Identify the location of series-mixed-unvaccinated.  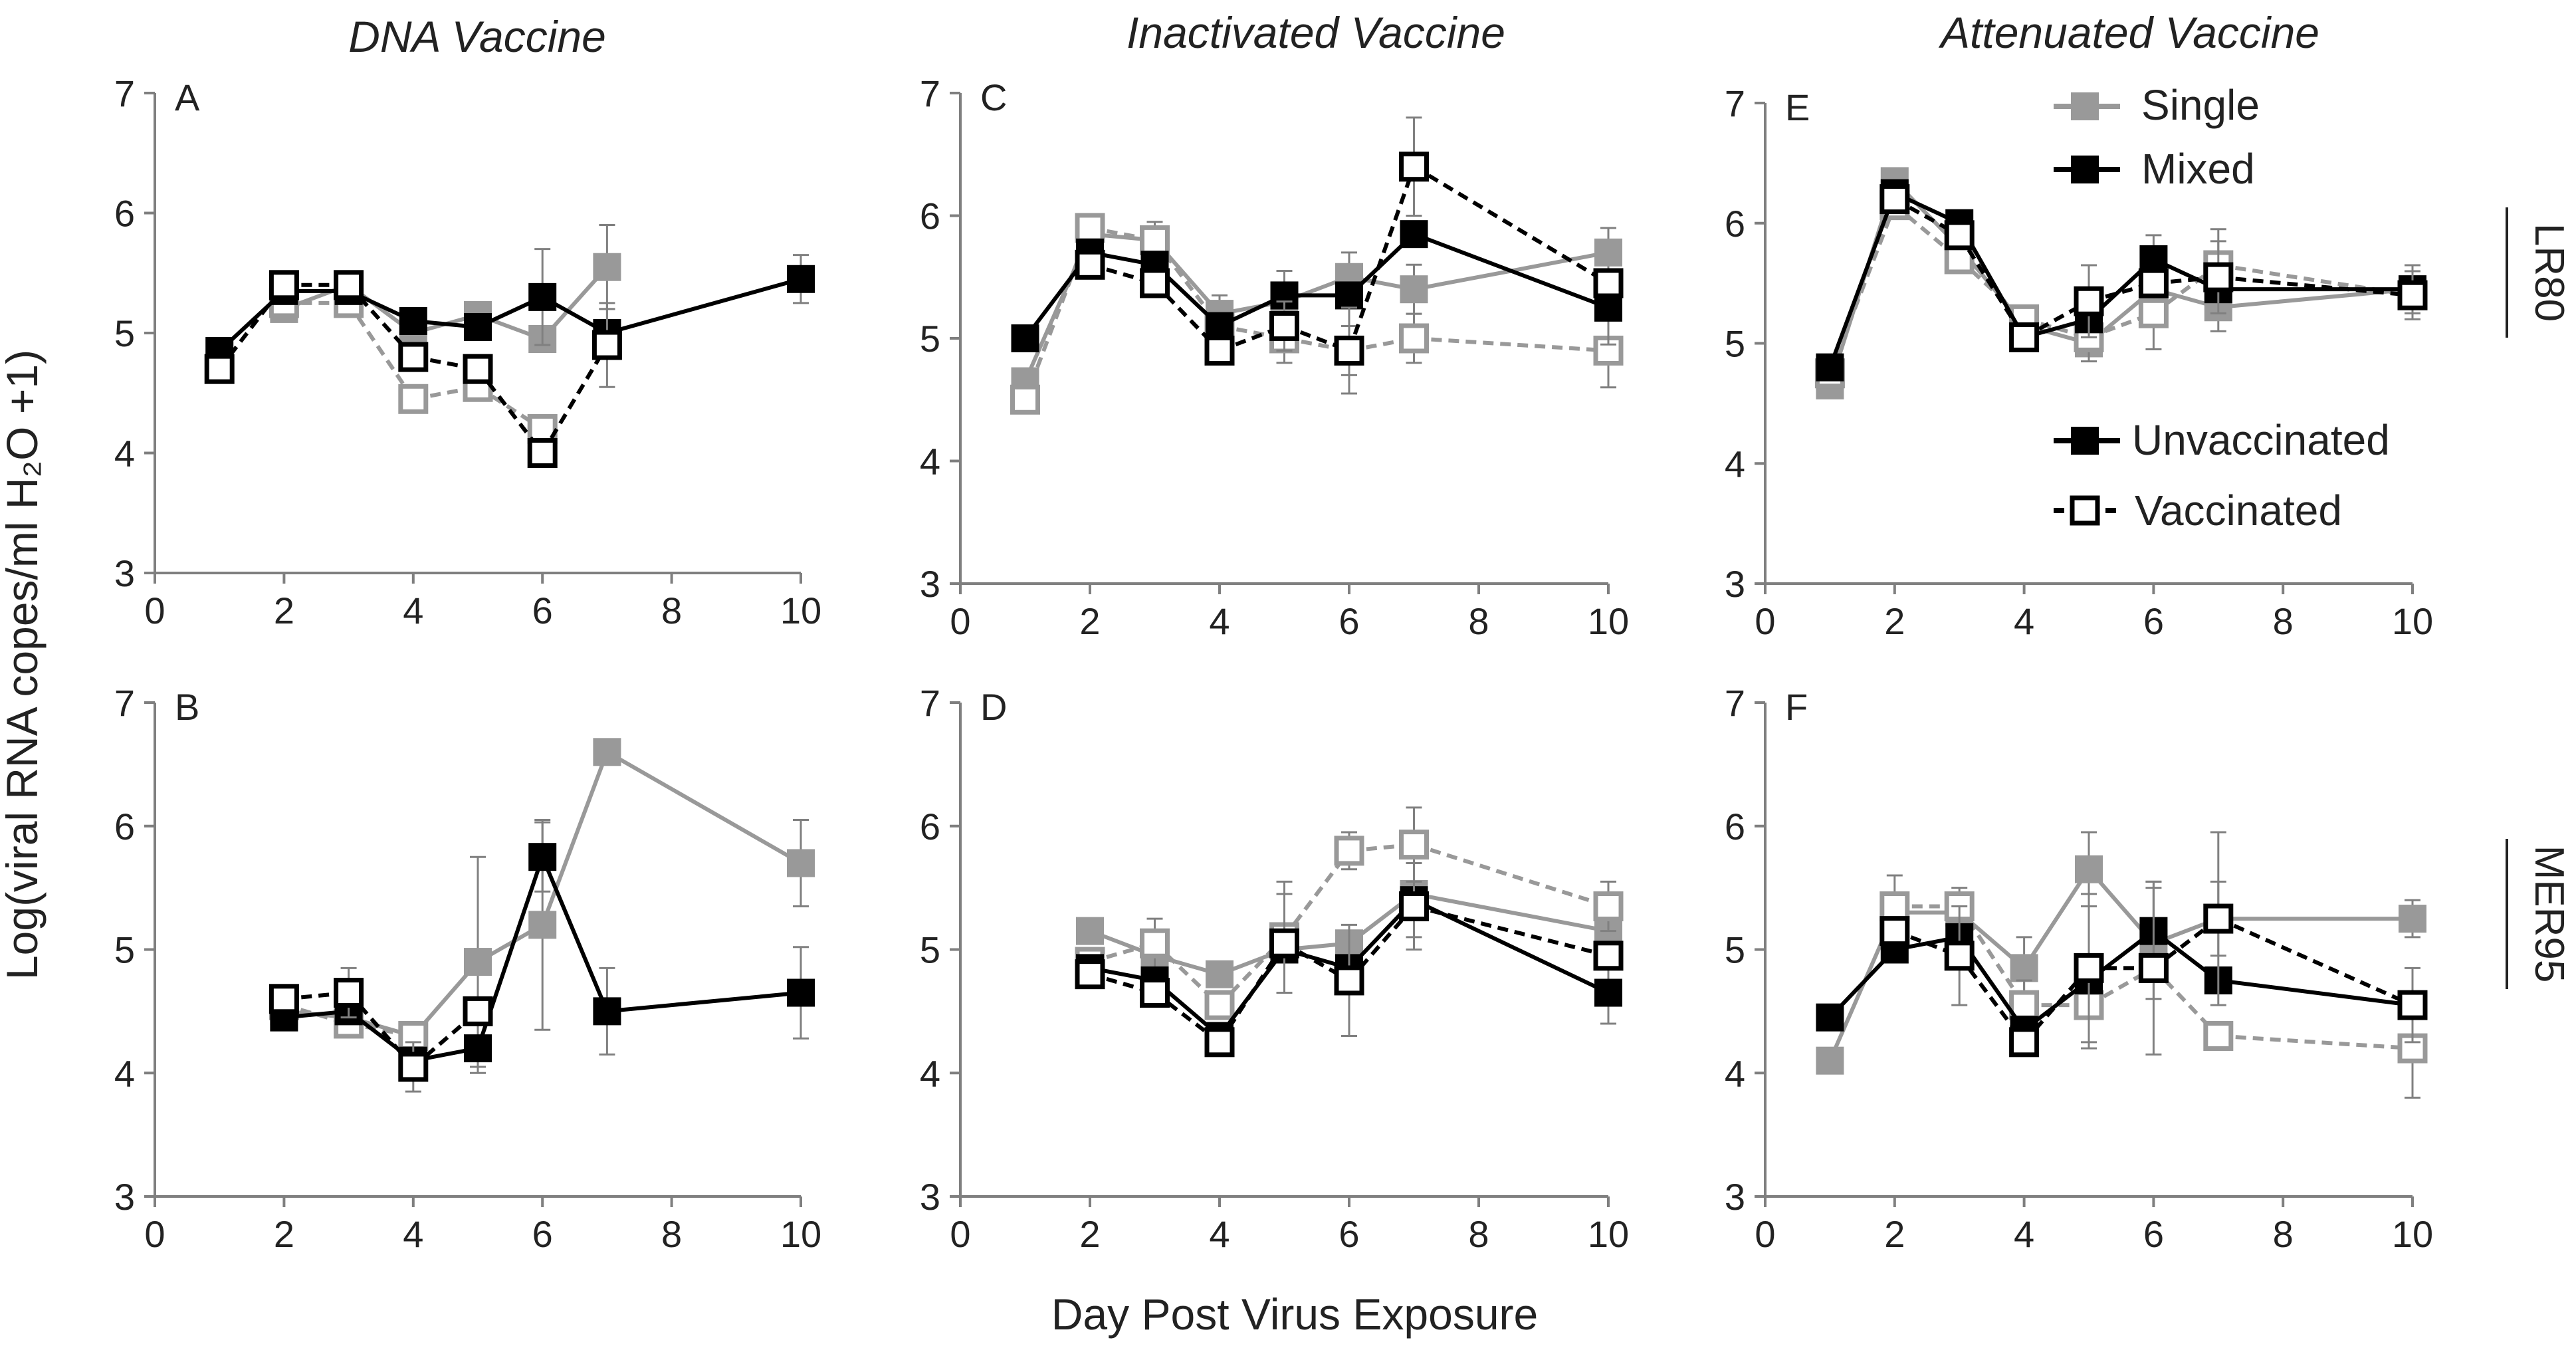
(542, 948).